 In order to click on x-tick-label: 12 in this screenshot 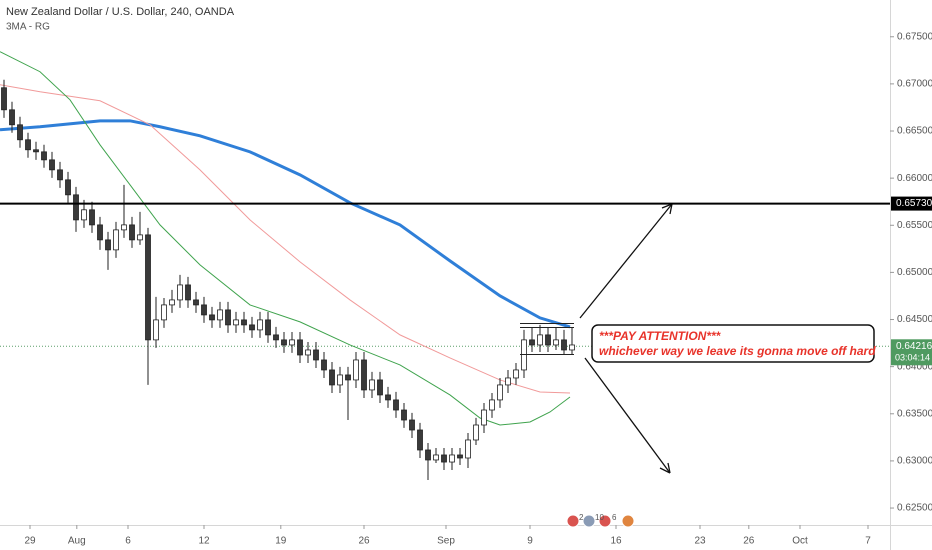, I will do `click(204, 541)`.